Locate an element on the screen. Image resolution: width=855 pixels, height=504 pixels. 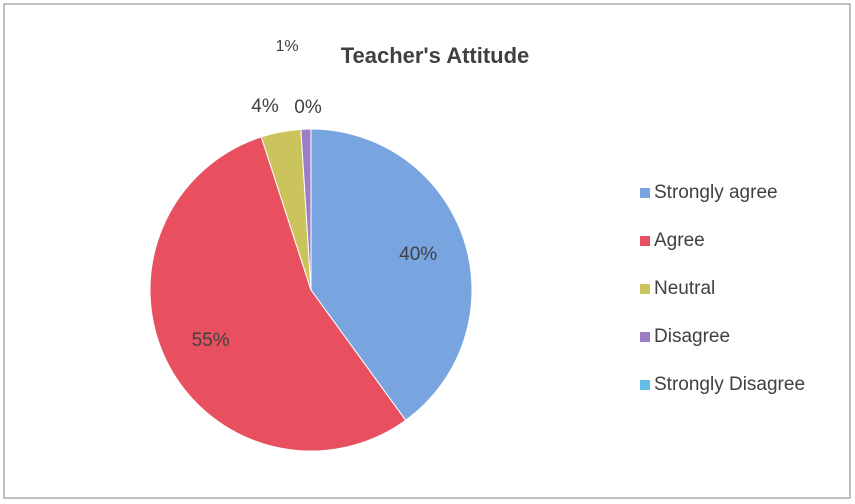
legend-label: Disagree is located at coordinates (692, 336).